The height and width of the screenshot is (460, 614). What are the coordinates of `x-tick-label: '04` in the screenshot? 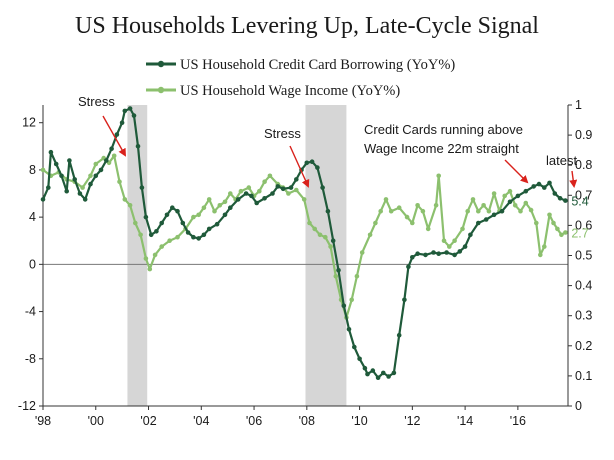 It's located at (201, 421).